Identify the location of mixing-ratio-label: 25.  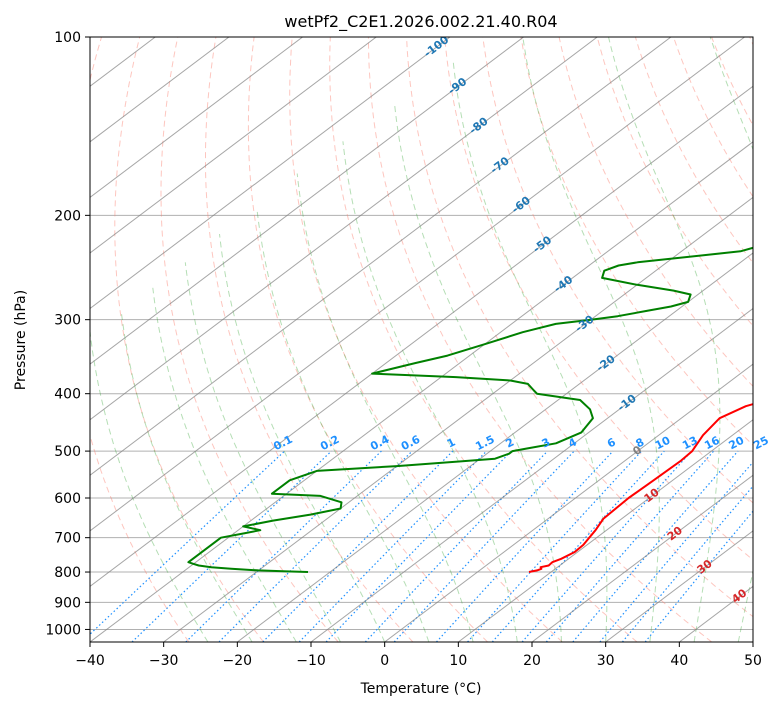
(761, 443).